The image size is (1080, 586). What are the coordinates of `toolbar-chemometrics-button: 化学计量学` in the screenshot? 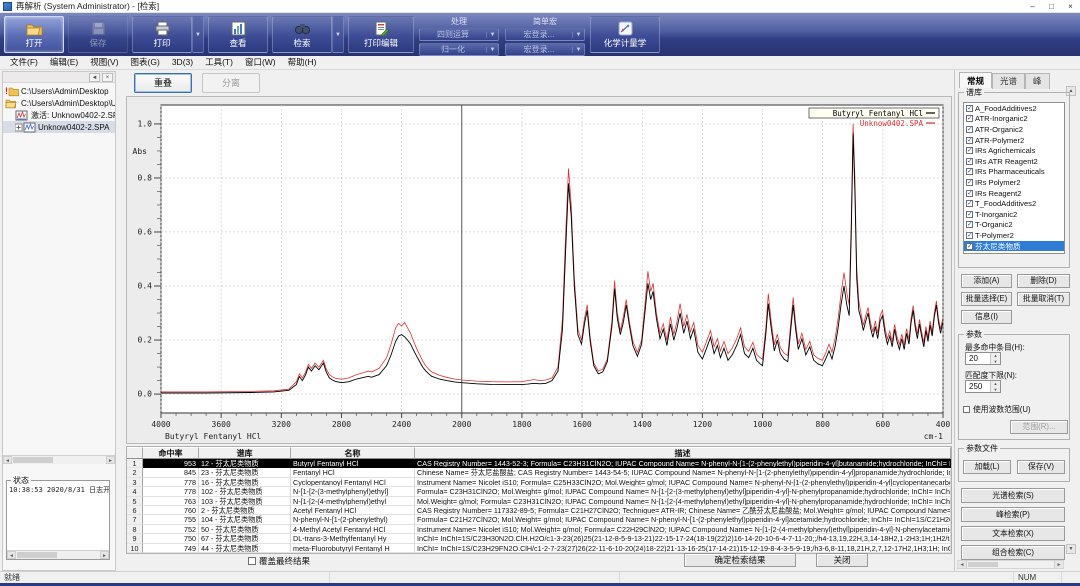 It's located at (625, 34).